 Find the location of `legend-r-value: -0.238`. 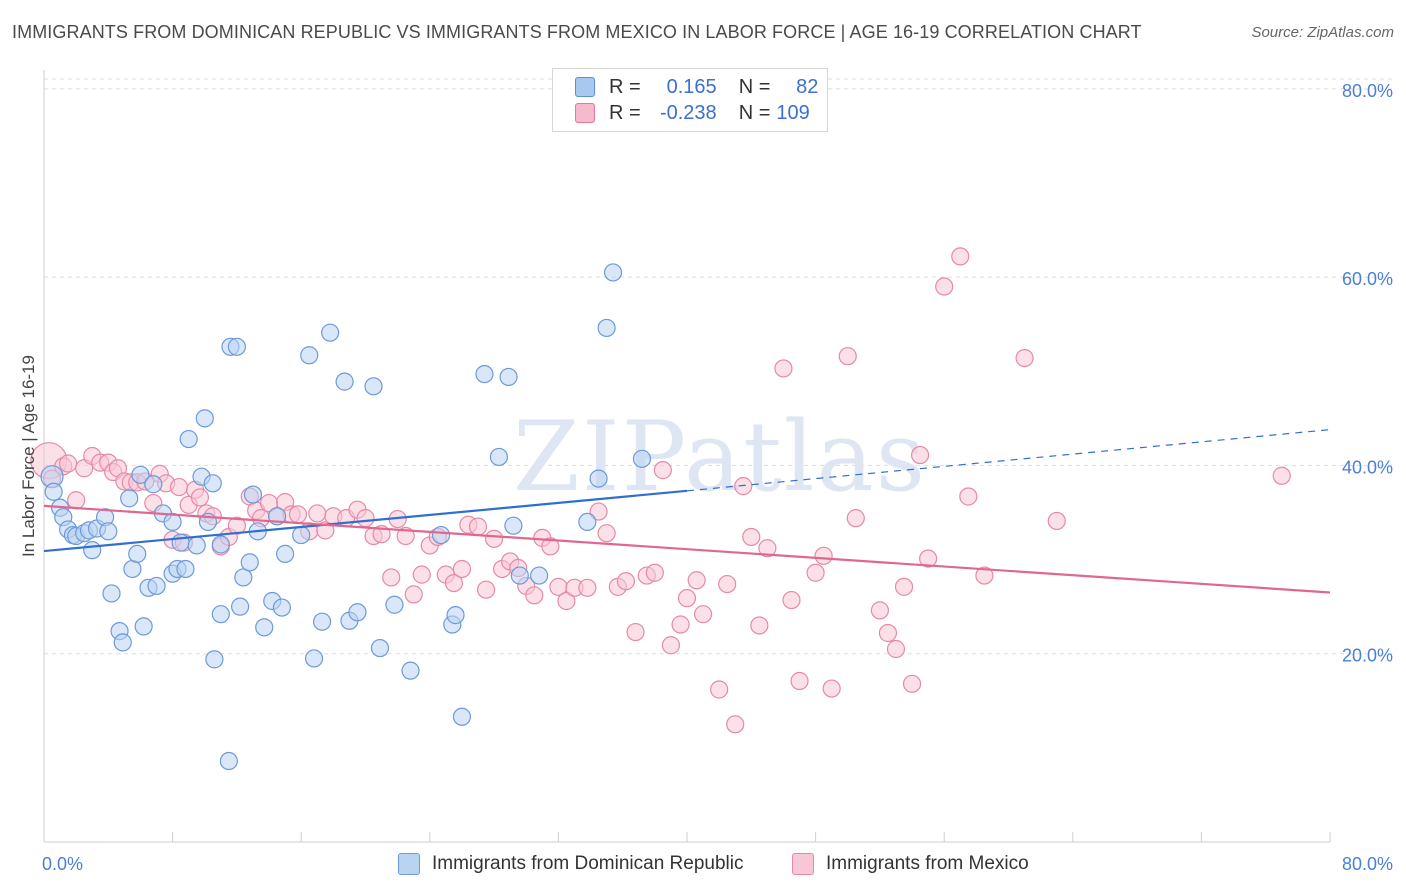

legend-r-value: -0.238 is located at coordinates (688, 112).